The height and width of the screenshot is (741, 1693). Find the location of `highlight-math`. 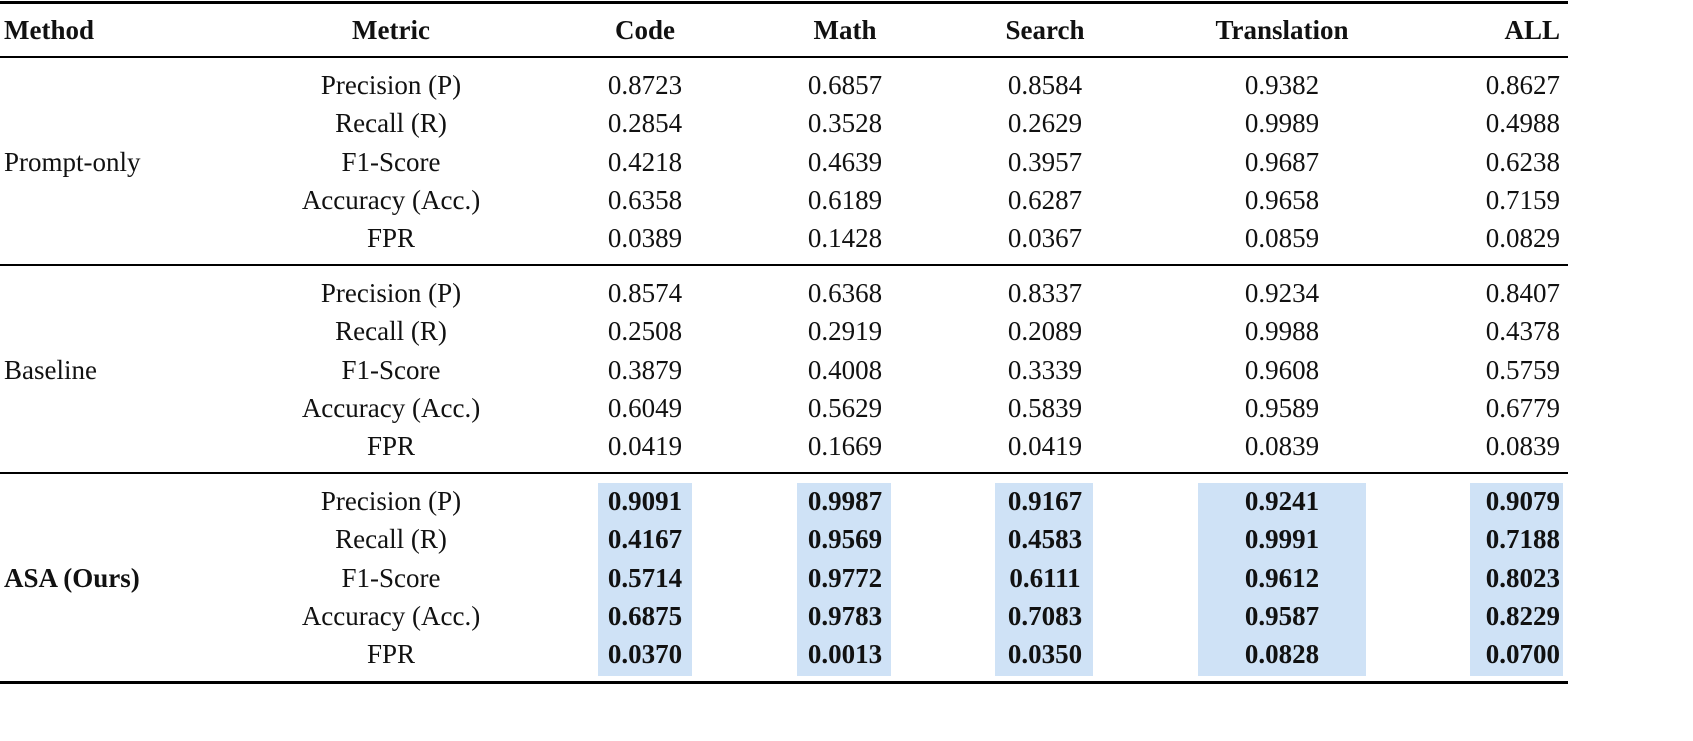

highlight-math is located at coordinates (844, 579).